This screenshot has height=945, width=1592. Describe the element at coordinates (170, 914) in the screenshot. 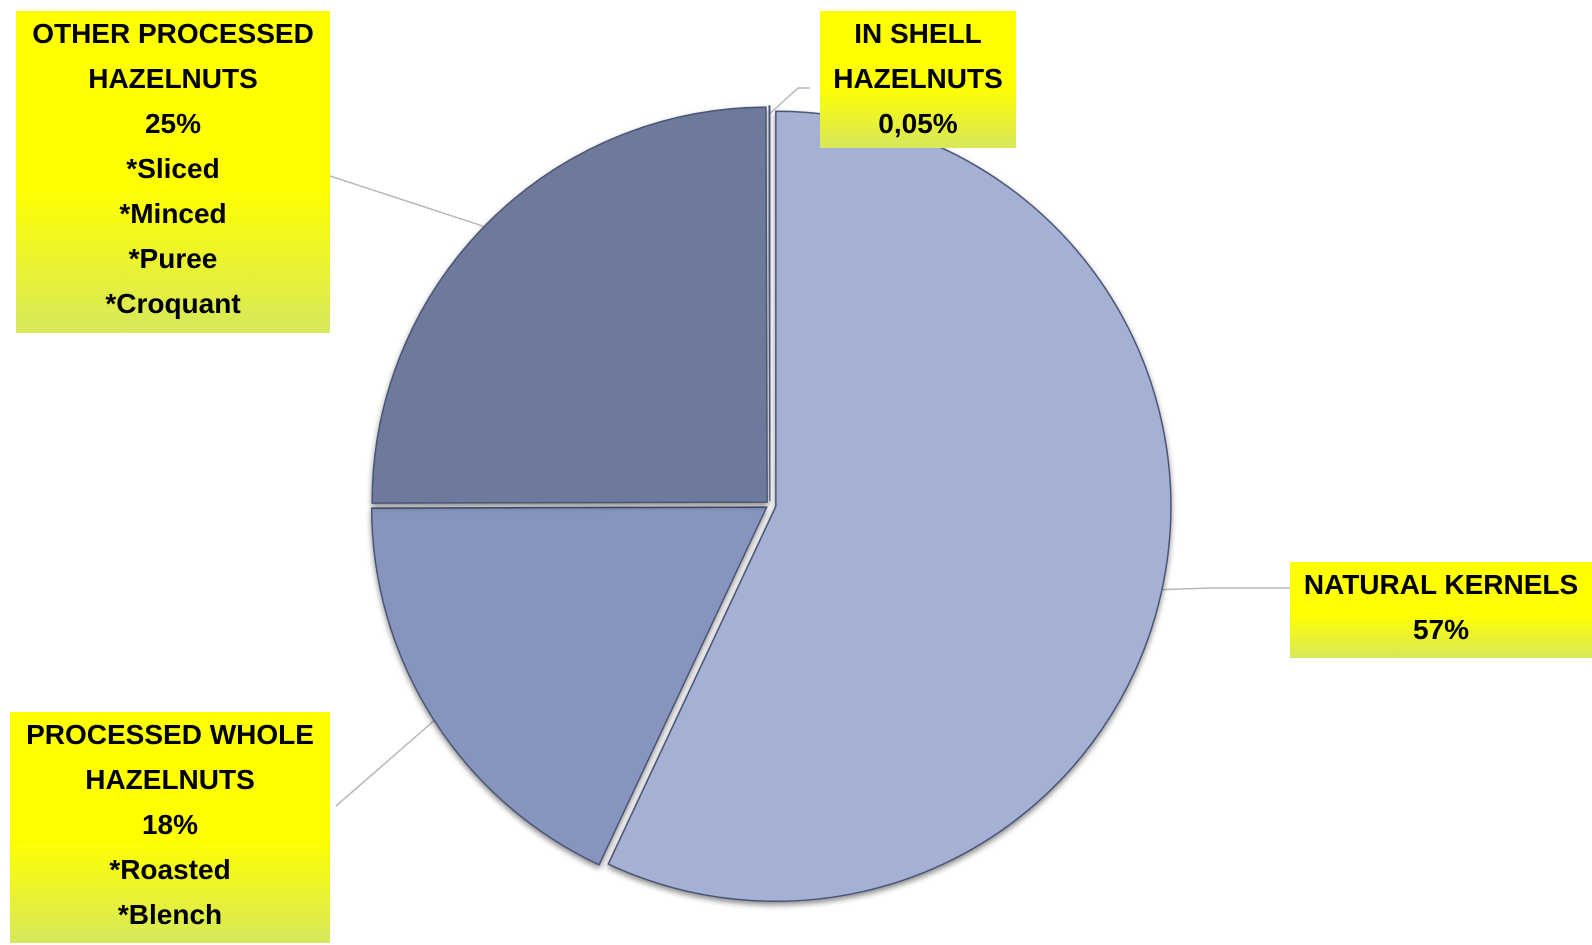

I see `note-blench: *Blench` at that location.